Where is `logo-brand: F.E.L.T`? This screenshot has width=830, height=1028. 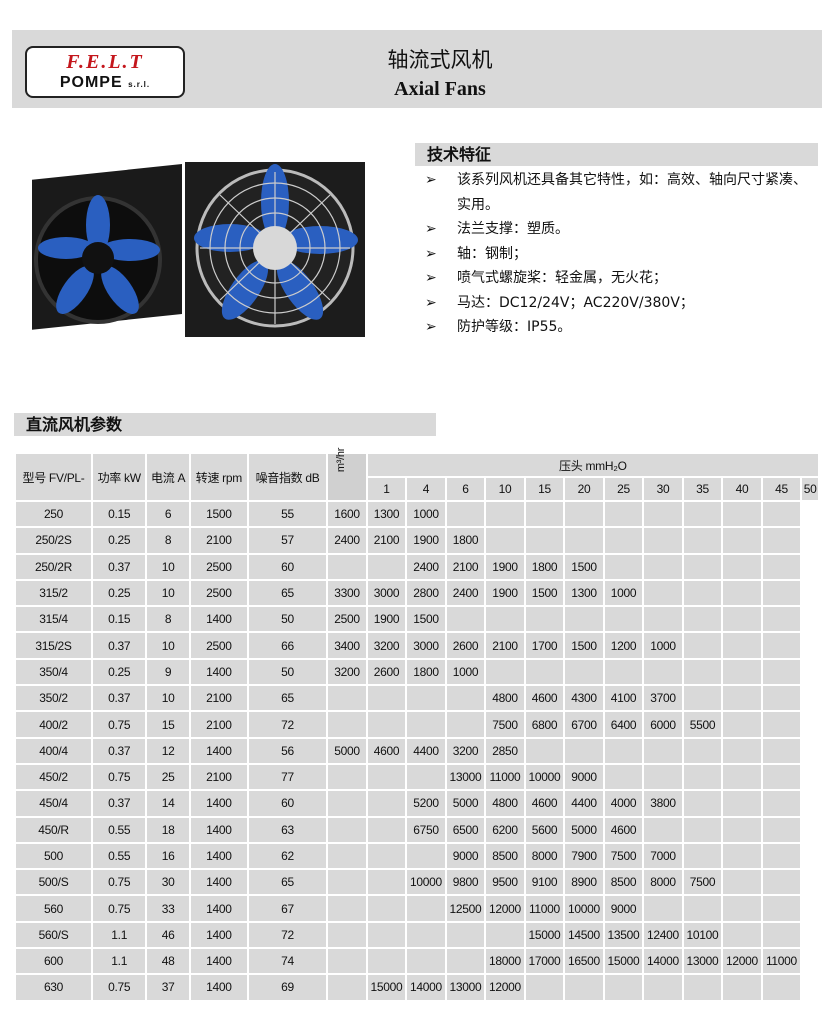
logo-brand: F.E.L.T is located at coordinates (105, 62).